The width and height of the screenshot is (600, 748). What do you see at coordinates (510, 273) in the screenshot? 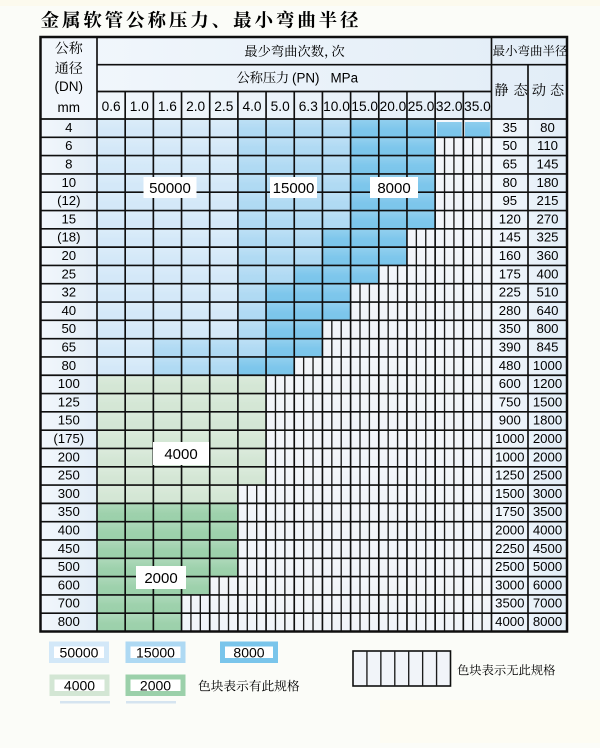
I see `svg-text: 175` at bounding box center [510, 273].